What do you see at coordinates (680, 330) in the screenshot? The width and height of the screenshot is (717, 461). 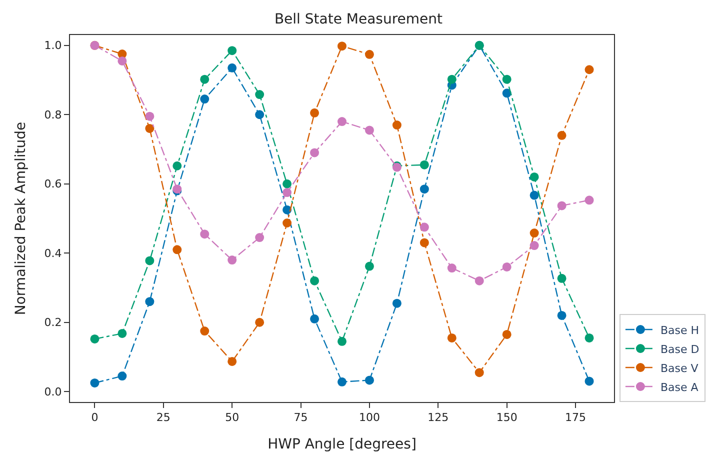 I see `legend-label: Base H` at bounding box center [680, 330].